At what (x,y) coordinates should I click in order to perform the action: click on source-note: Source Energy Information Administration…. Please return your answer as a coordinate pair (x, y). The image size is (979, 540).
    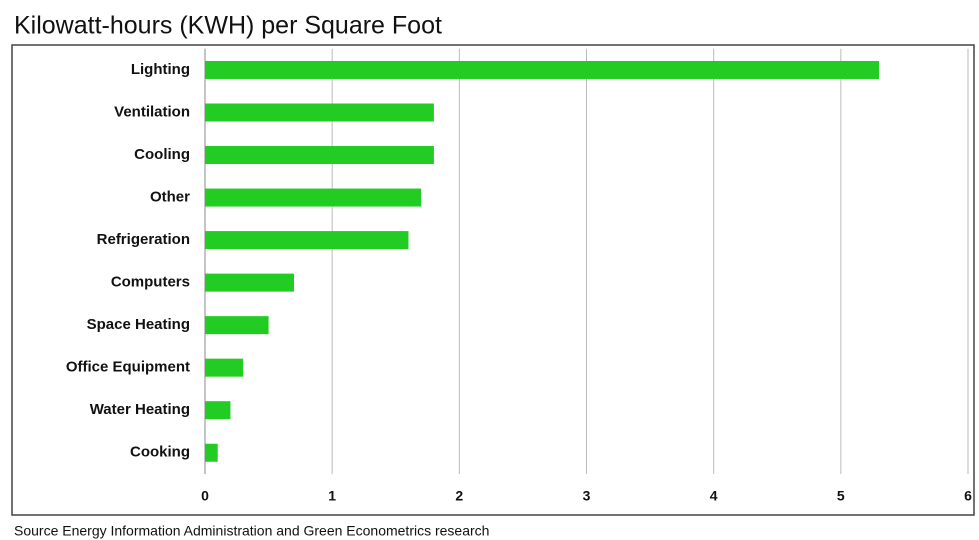
    Looking at the image, I should click on (251, 531).